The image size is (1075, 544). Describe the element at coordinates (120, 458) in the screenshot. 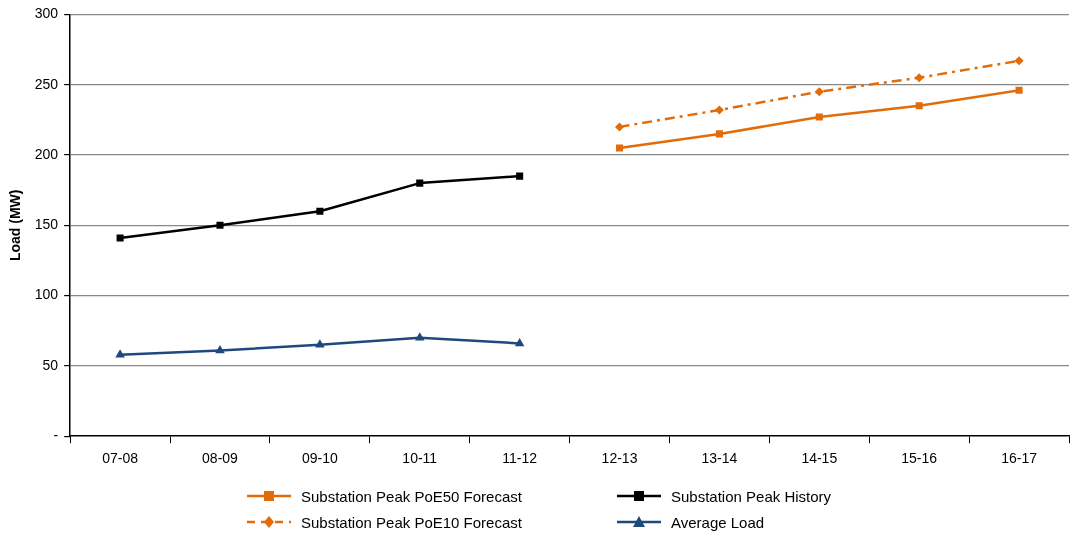

I see `x-tick-label: 07-08` at that location.